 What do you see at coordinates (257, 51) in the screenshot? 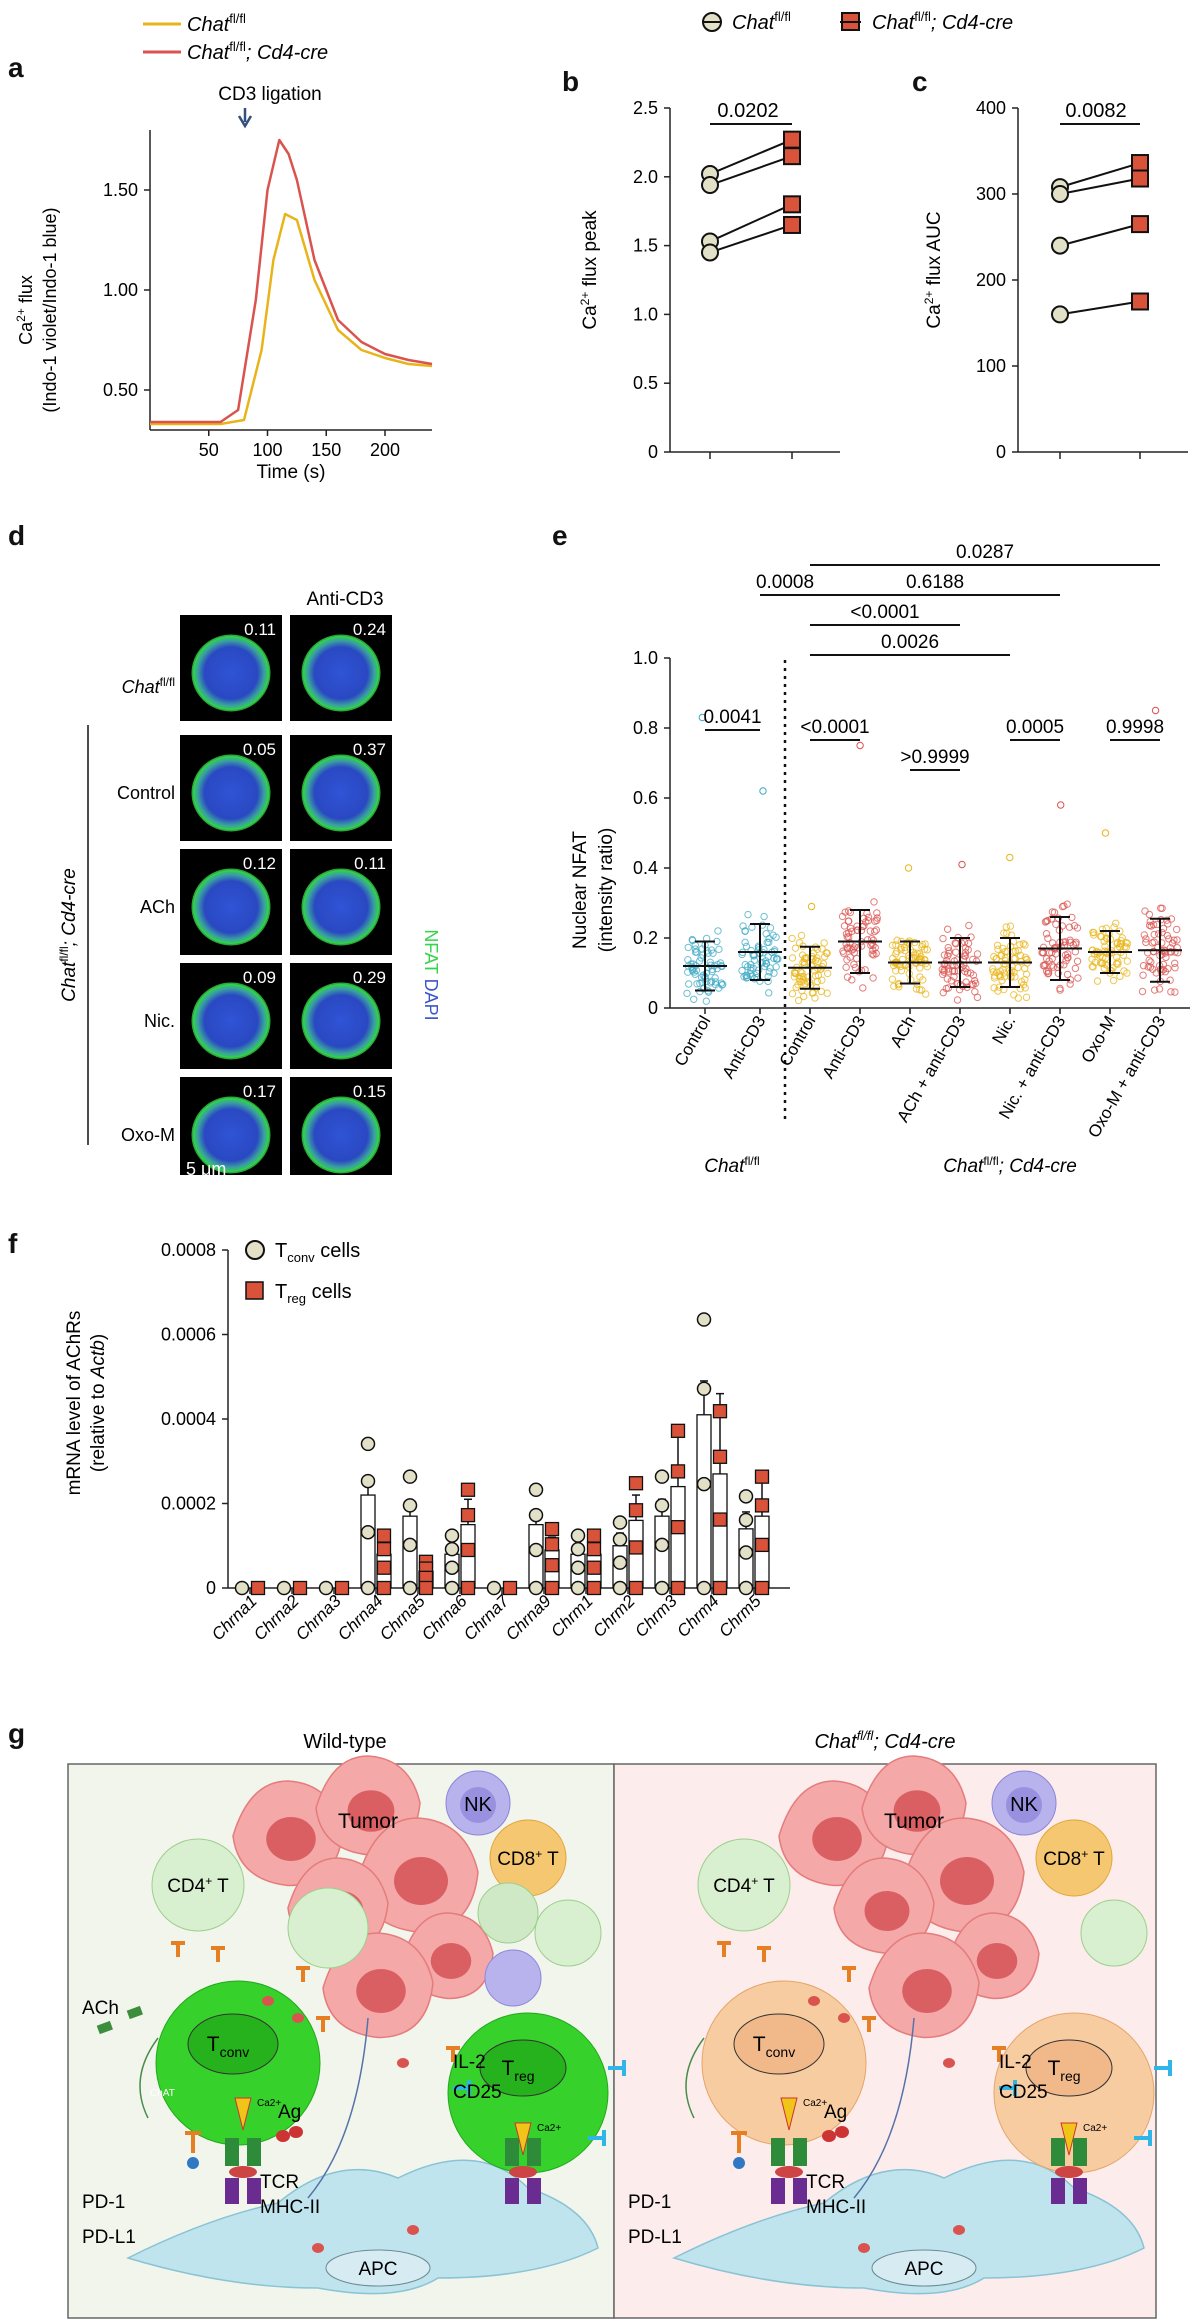
I see `legend-a-cre: Chatfl/fl; Cd4-cre` at bounding box center [257, 51].